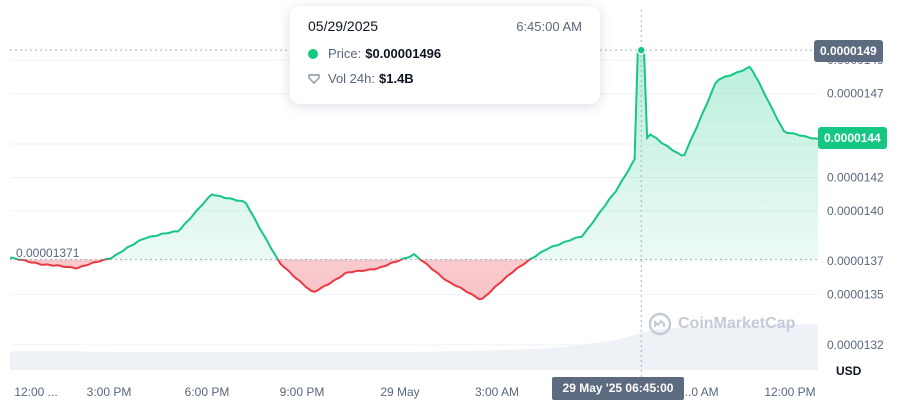 The image size is (900, 400). What do you see at coordinates (445, 78) in the screenshot?
I see `tooltip-volume-row: Vol 24h: $1.4B` at bounding box center [445, 78].